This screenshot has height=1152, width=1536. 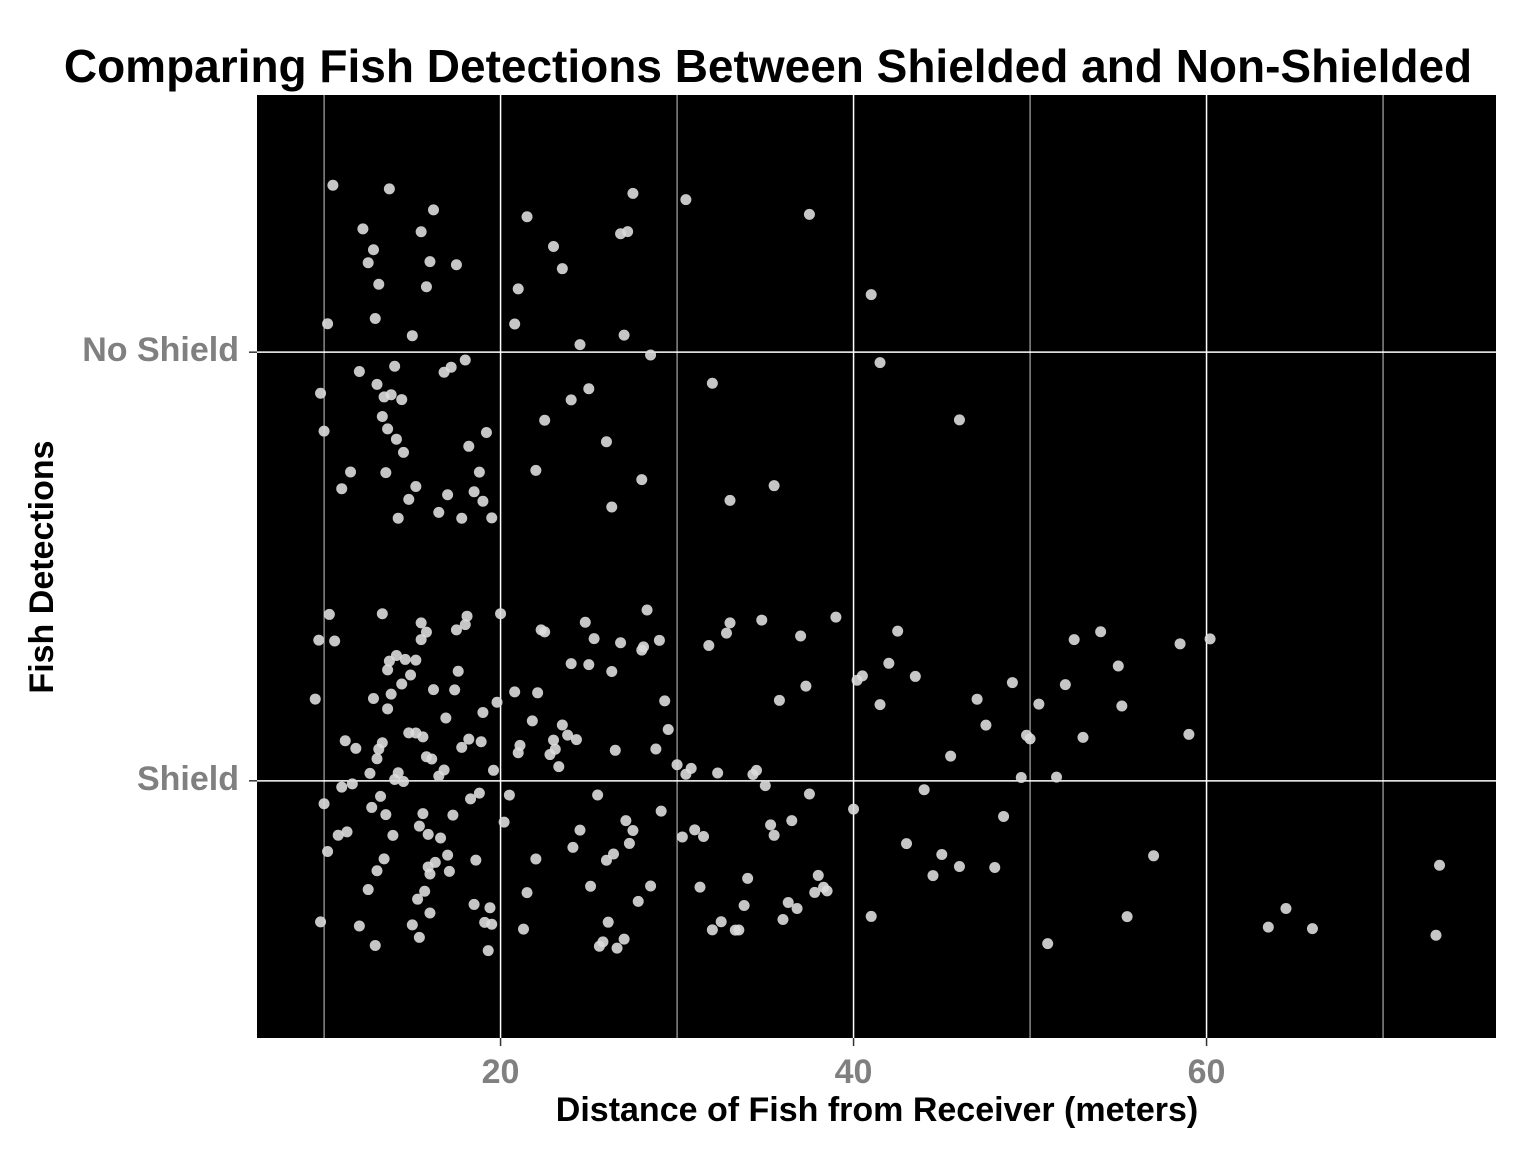 I want to click on y-tick-label: Shield, so click(x=188, y=779).